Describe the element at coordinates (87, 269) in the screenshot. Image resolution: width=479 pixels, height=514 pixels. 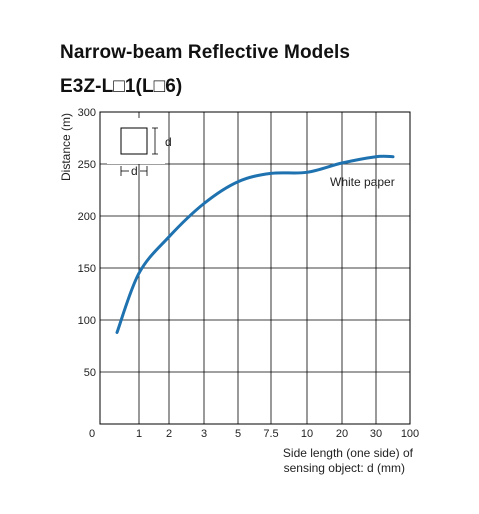
I see `y-tick-label: 150` at that location.